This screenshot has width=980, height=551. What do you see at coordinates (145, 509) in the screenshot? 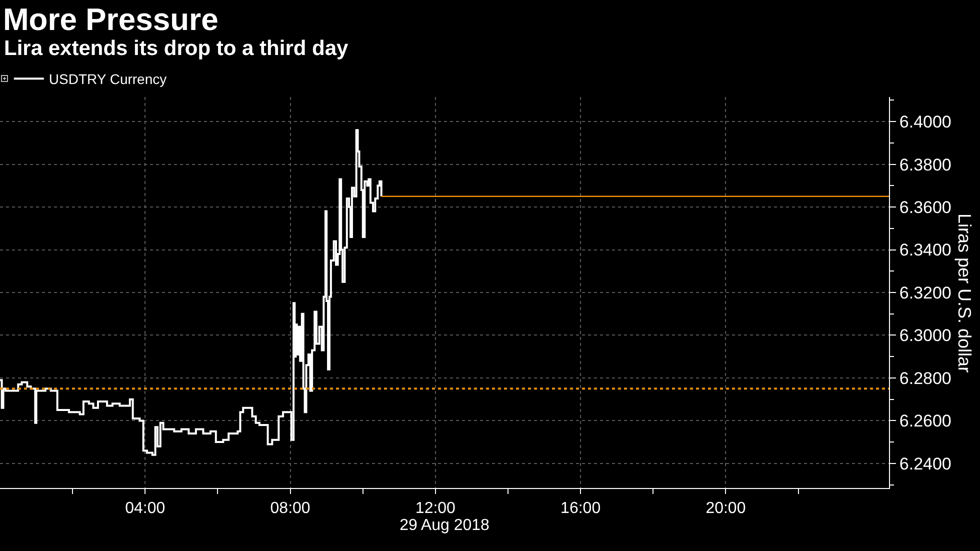
I see `x-tick-label: 04:00` at bounding box center [145, 509].